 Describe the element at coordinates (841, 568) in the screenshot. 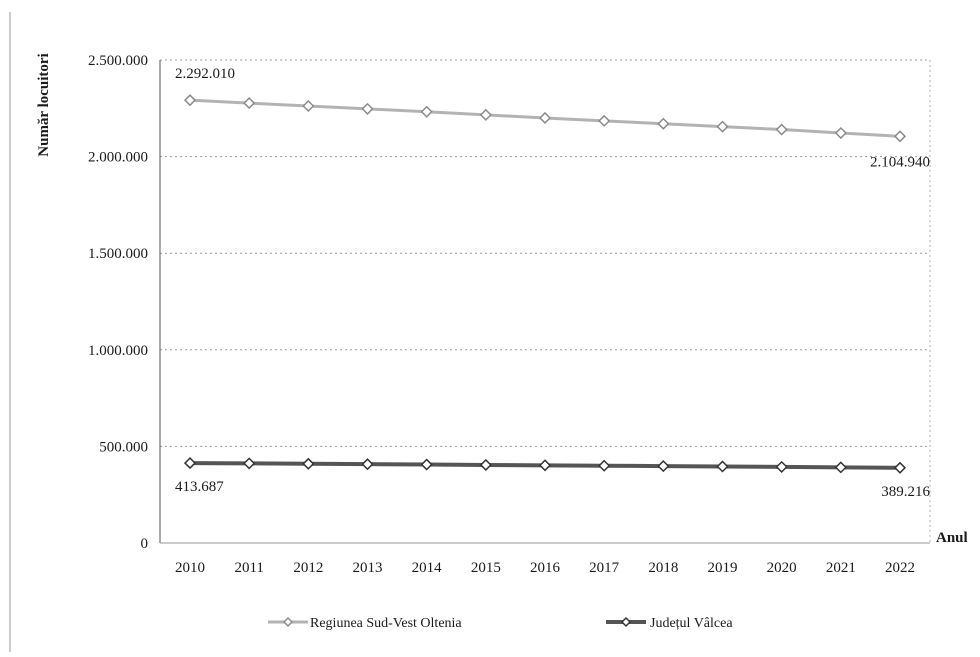

I see `x-tick-label: 2021` at that location.